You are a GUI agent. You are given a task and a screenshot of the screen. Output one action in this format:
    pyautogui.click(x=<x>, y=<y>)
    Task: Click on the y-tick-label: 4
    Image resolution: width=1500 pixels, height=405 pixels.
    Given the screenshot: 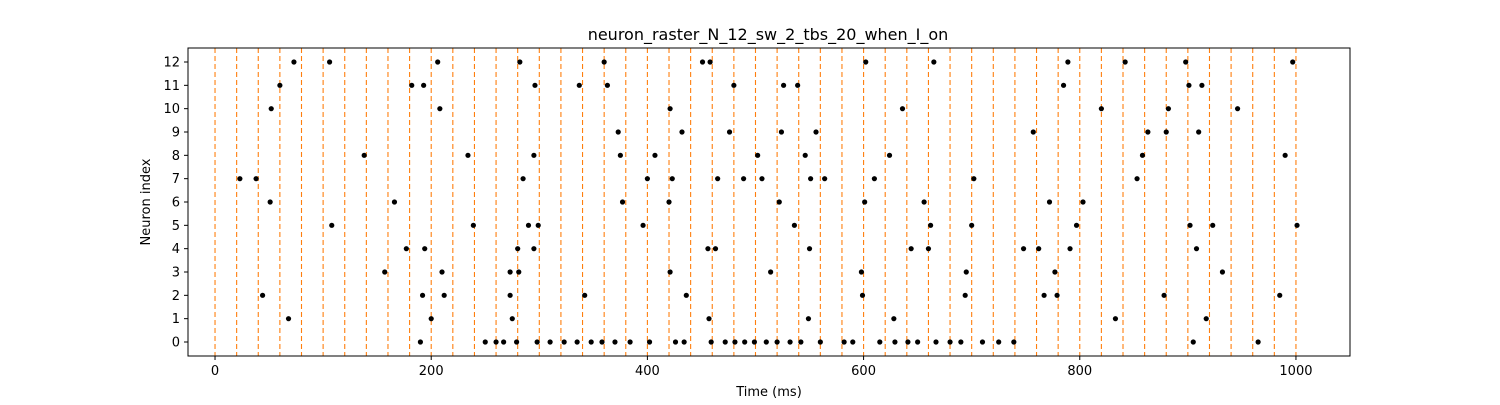 What is the action you would take?
    pyautogui.click(x=176, y=249)
    